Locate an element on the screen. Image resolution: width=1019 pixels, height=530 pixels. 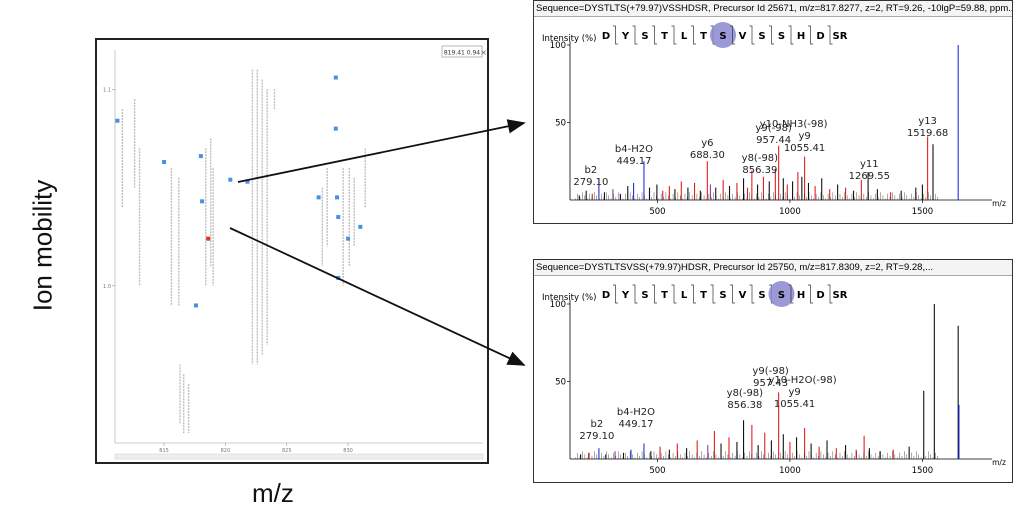
main-x-tick-label: 815 is located at coordinates (164, 451).